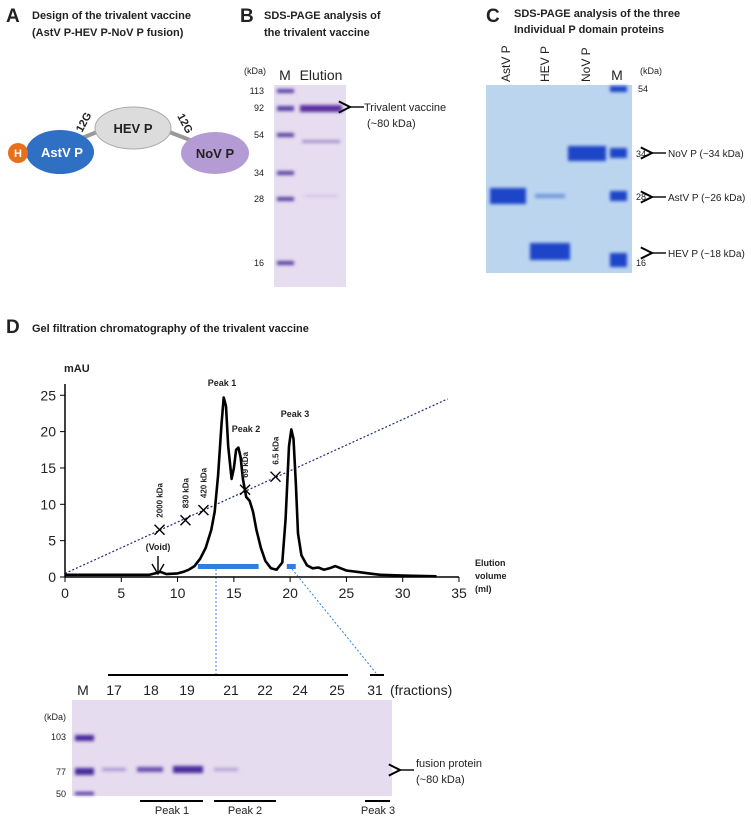  I want to click on domain-label: NoV P, so click(215, 153).